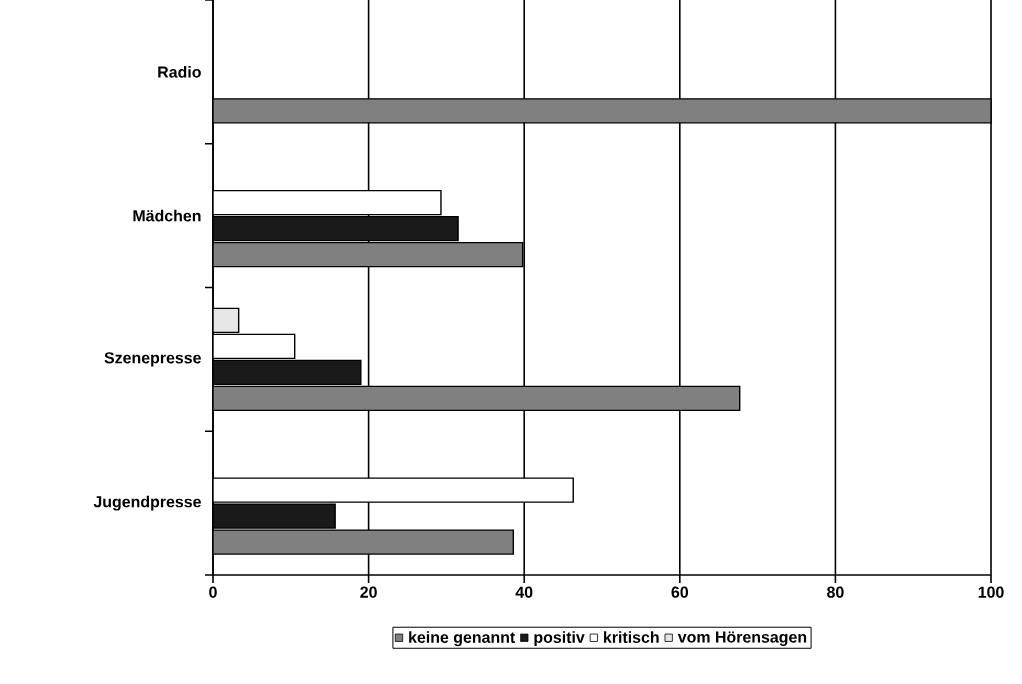  I want to click on x-tick-label: 80, so click(835, 592).